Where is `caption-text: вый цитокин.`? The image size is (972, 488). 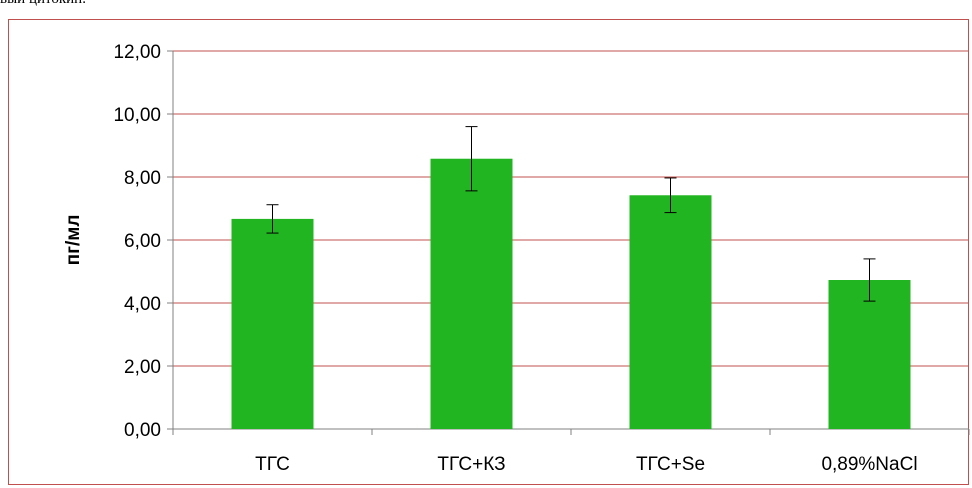 caption-text: вый цитокин. is located at coordinates (43, 4).